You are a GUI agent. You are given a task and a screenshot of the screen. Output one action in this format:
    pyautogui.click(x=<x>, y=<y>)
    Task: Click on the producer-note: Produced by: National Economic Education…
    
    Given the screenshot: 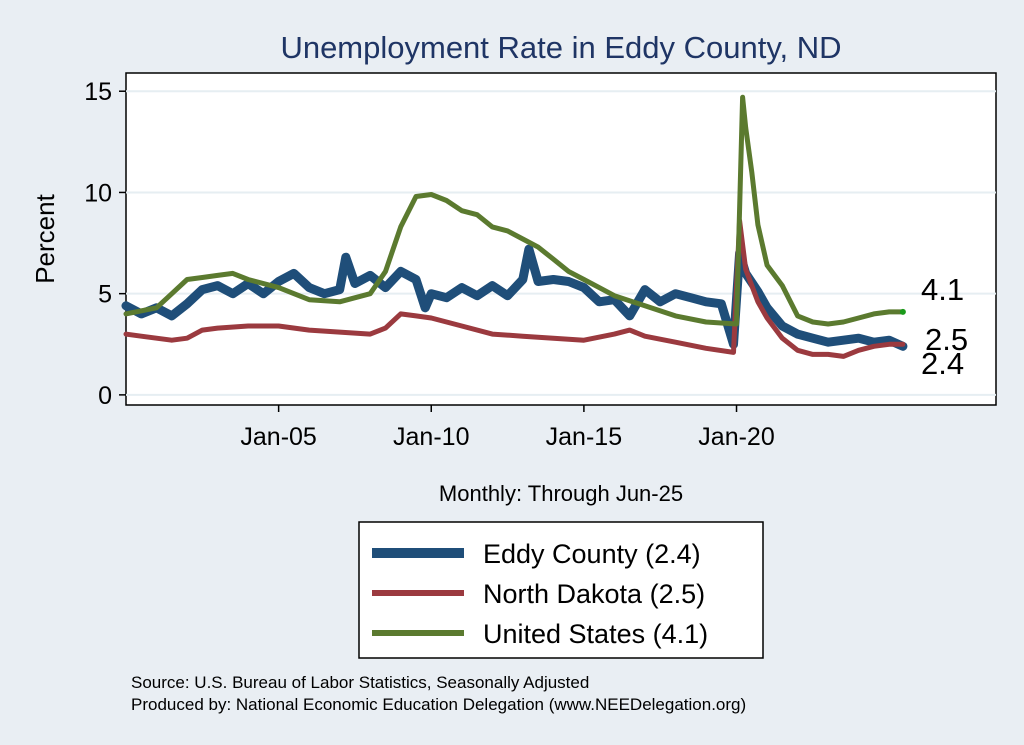 What is the action you would take?
    pyautogui.click(x=438, y=704)
    